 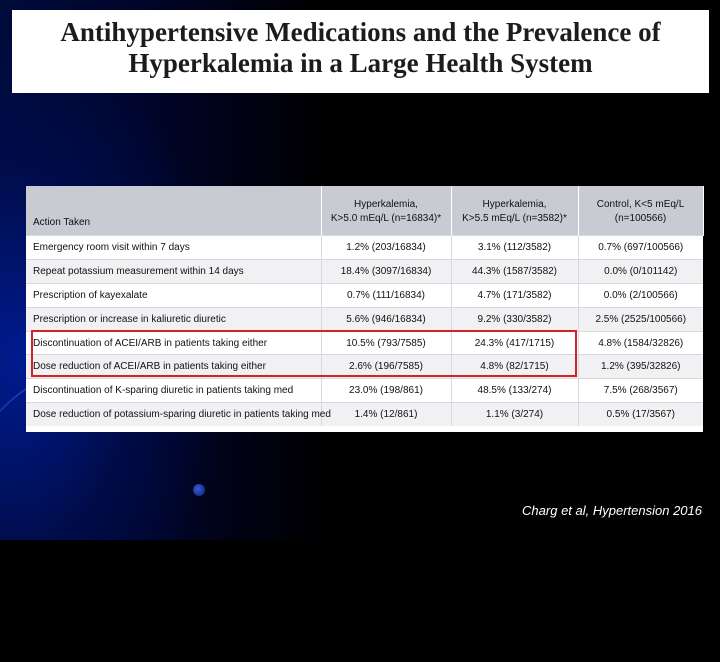 What do you see at coordinates (640, 342) in the screenshot?
I see `row-control: 4.8% (1584/32826)` at bounding box center [640, 342].